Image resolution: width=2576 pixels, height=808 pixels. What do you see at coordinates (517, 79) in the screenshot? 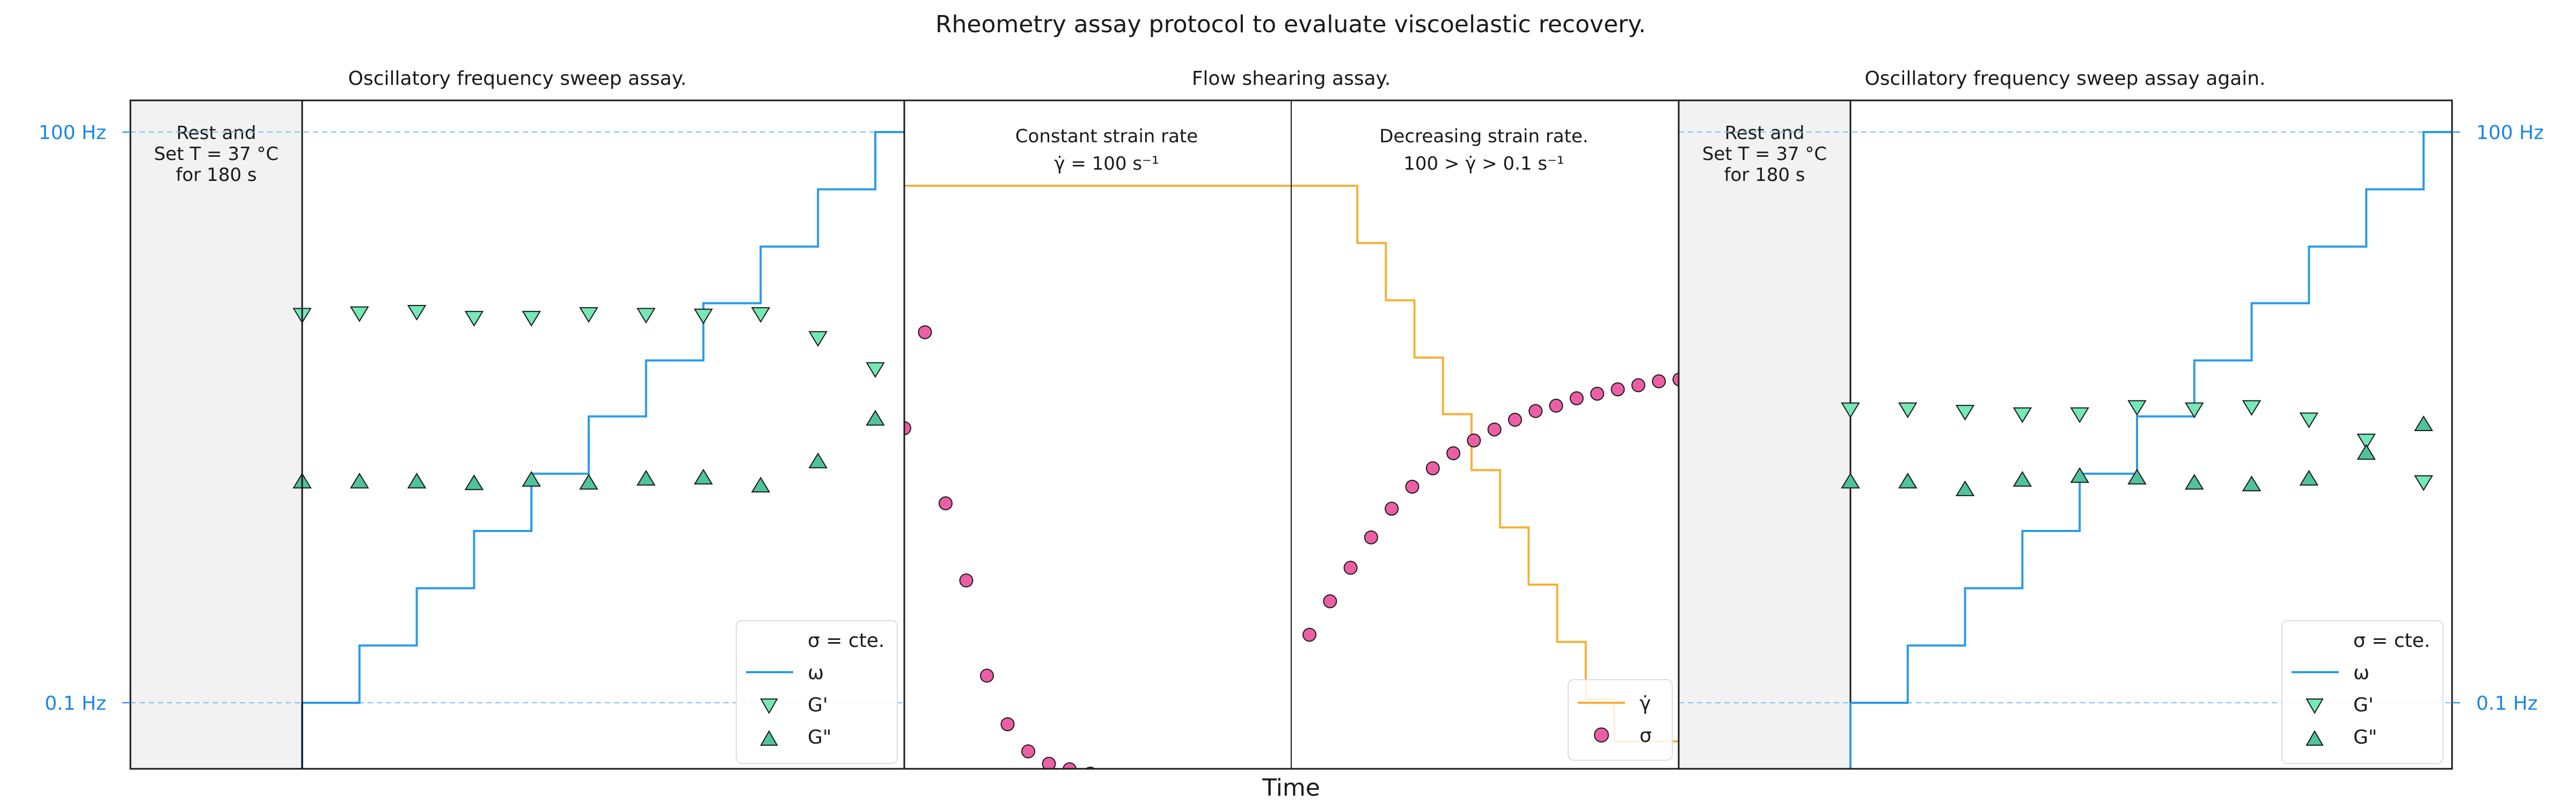
I see `section-title-1: Oscillatory frequency sweep assay.` at bounding box center [517, 79].